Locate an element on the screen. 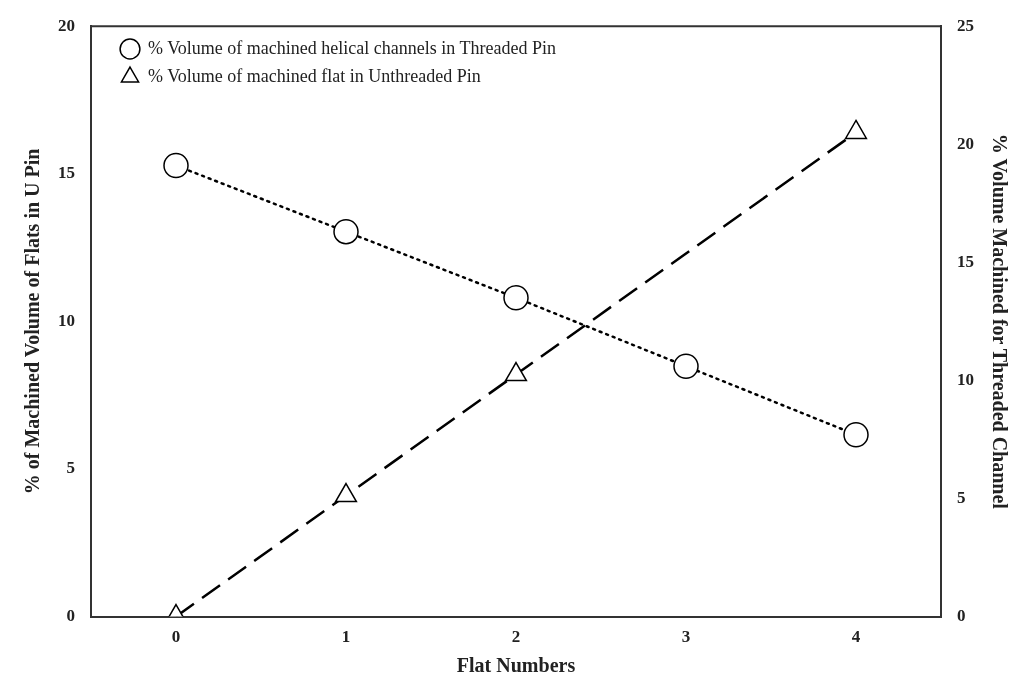  y-tick-label: 15 is located at coordinates (66, 173).